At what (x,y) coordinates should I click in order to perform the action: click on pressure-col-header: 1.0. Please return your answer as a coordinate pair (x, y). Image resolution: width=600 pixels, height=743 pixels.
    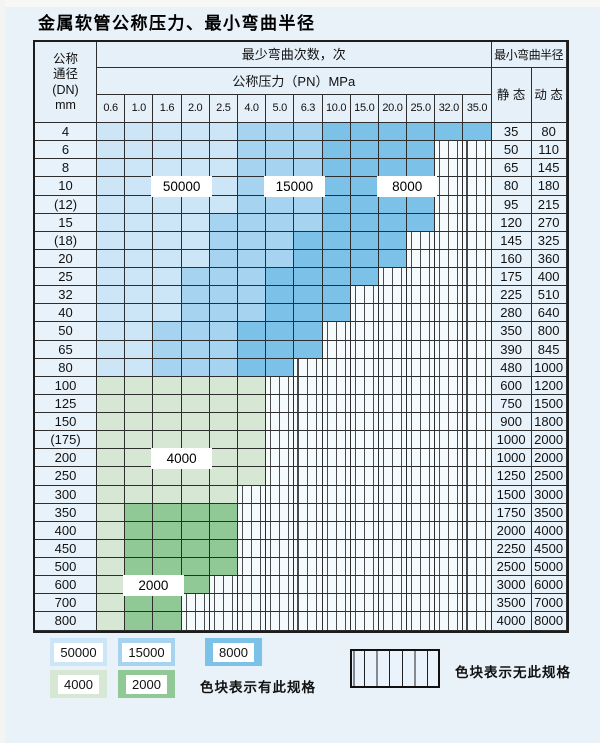
    Looking at the image, I should click on (139, 109).